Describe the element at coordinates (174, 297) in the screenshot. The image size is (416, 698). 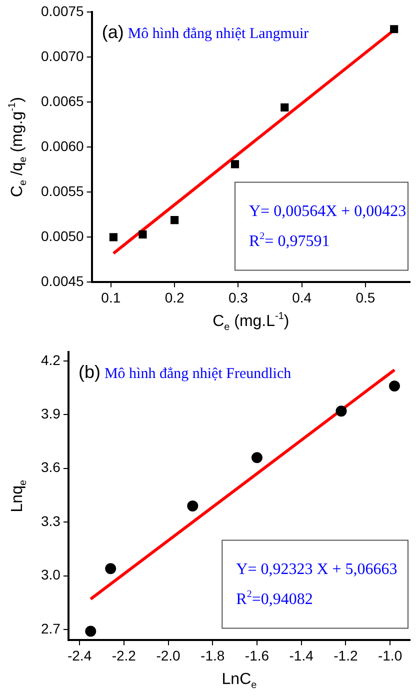
I see `x-tick-label: 0.2` at that location.